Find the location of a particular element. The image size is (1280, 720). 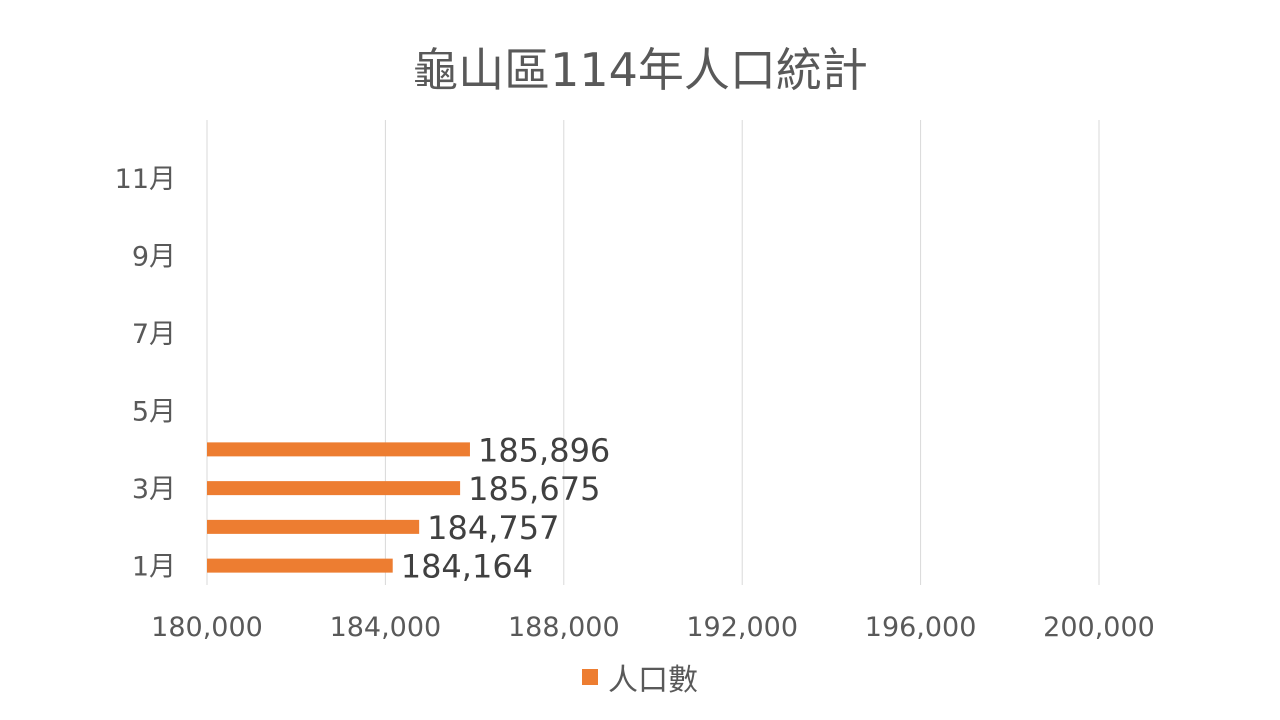

y-tick-label: 1月 is located at coordinates (154, 567).